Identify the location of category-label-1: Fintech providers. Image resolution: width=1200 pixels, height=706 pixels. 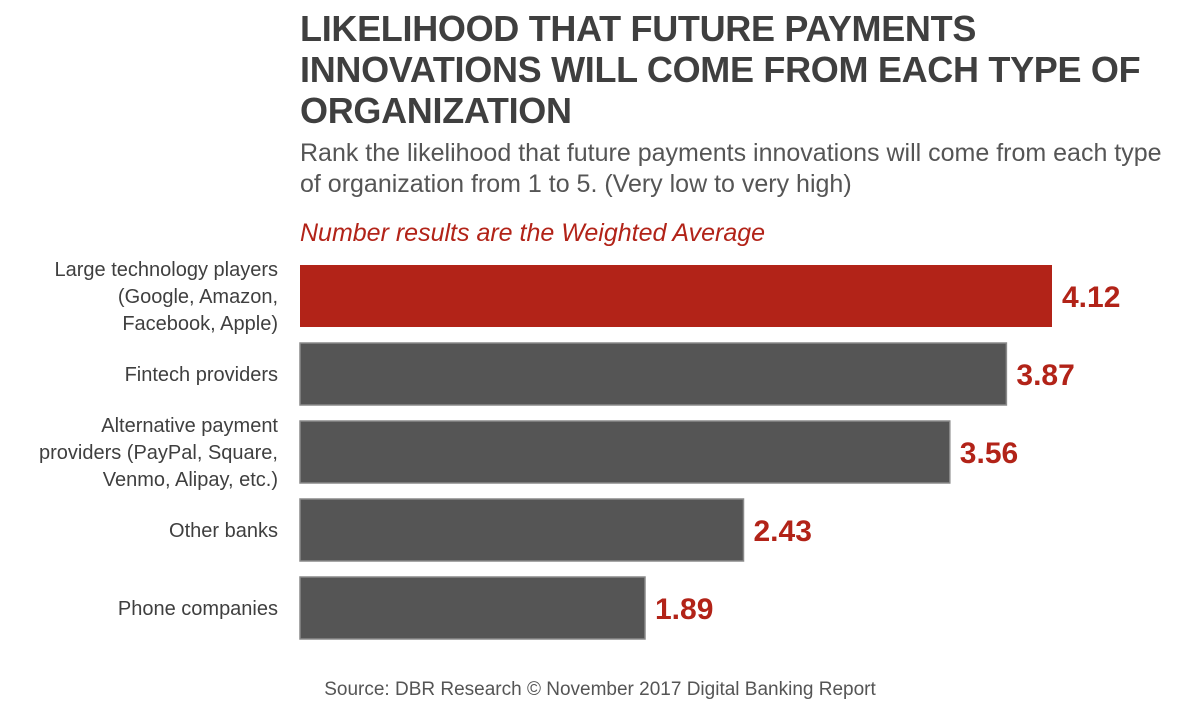
(201, 375).